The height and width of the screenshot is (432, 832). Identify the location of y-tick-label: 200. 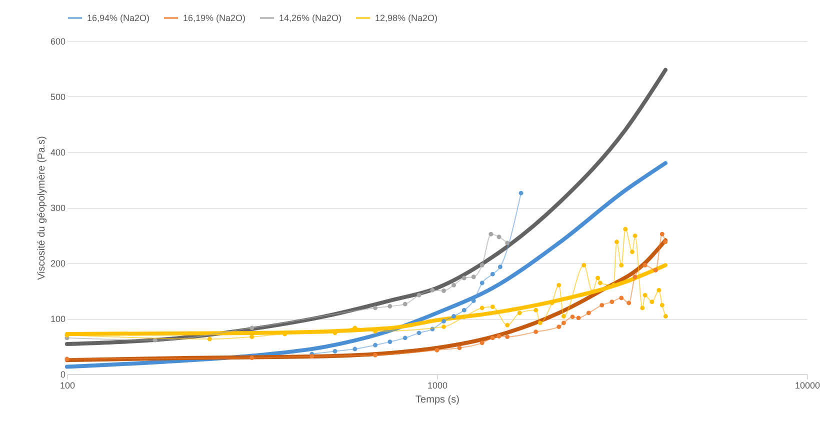
(58, 263).